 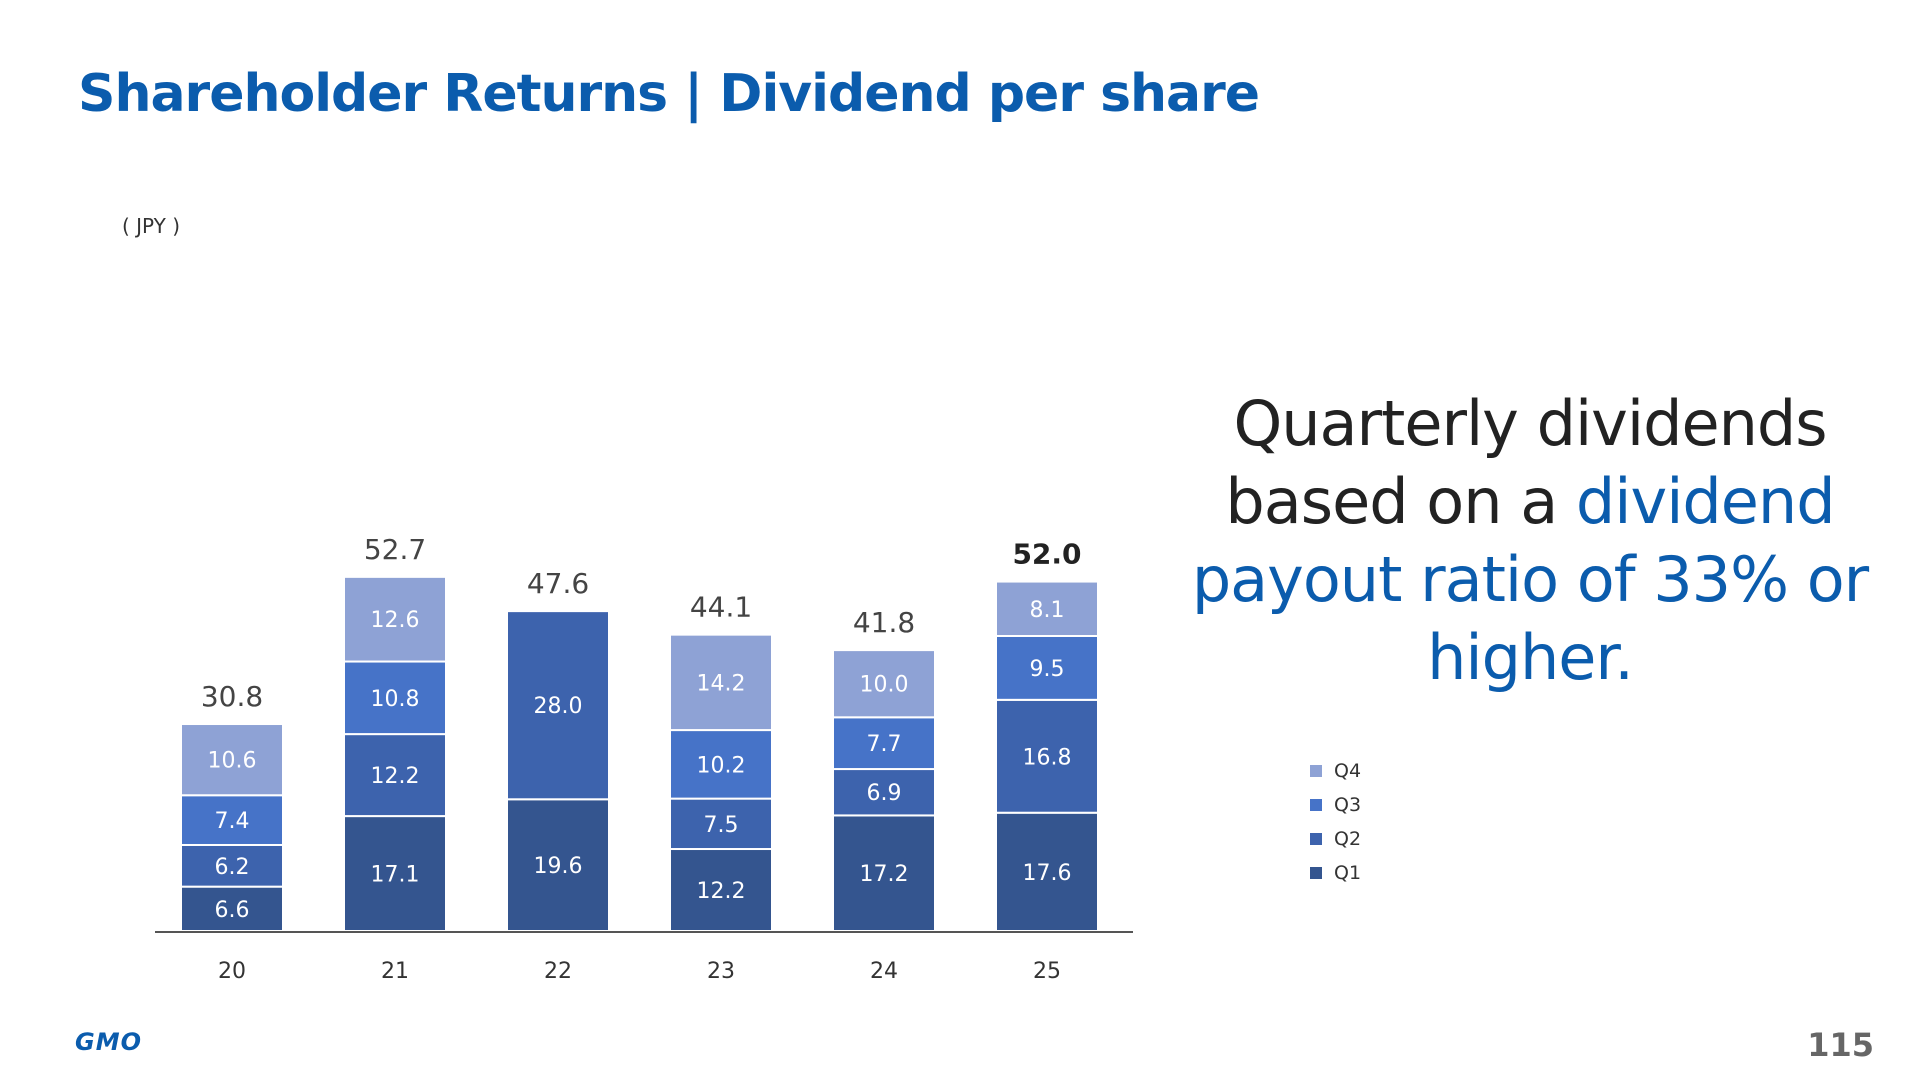 I want to click on page-title: Shareholder Returns | Dividend per share, so click(x=669, y=94).